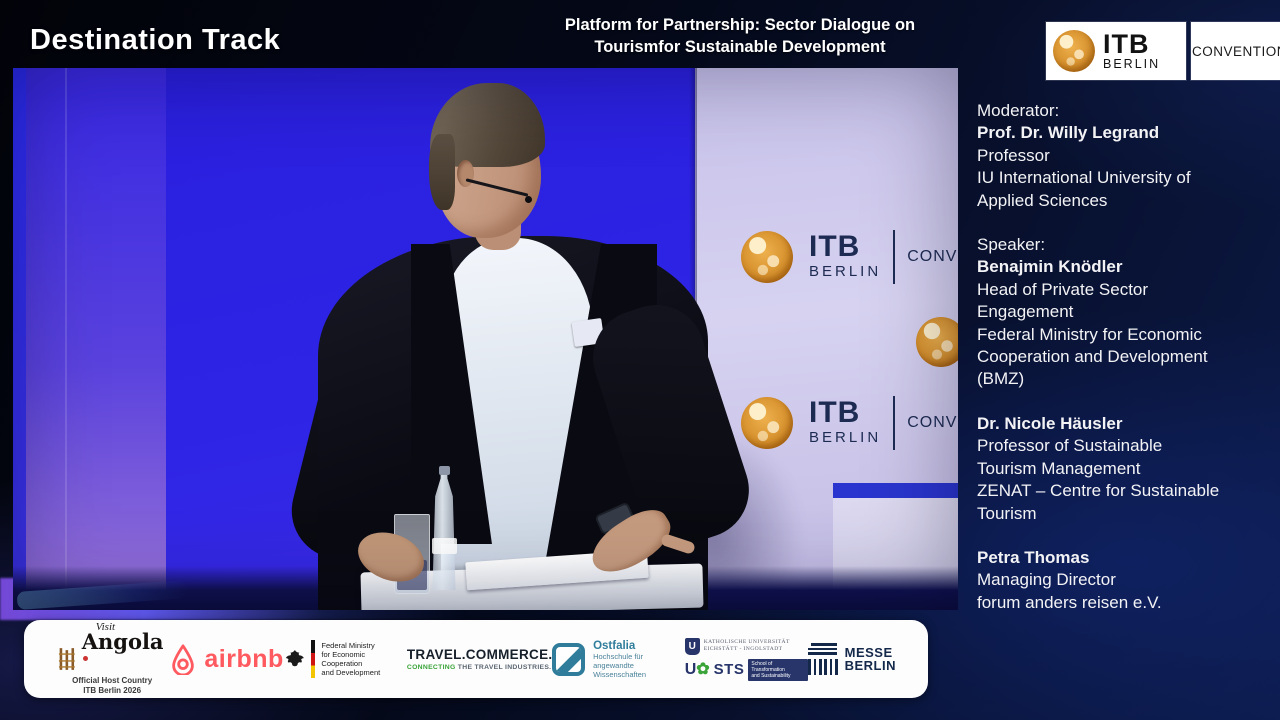 This screenshot has height=720, width=1280. What do you see at coordinates (1069, 602) in the screenshot?
I see `person-detail: forum anders reisen e.V.` at bounding box center [1069, 602].